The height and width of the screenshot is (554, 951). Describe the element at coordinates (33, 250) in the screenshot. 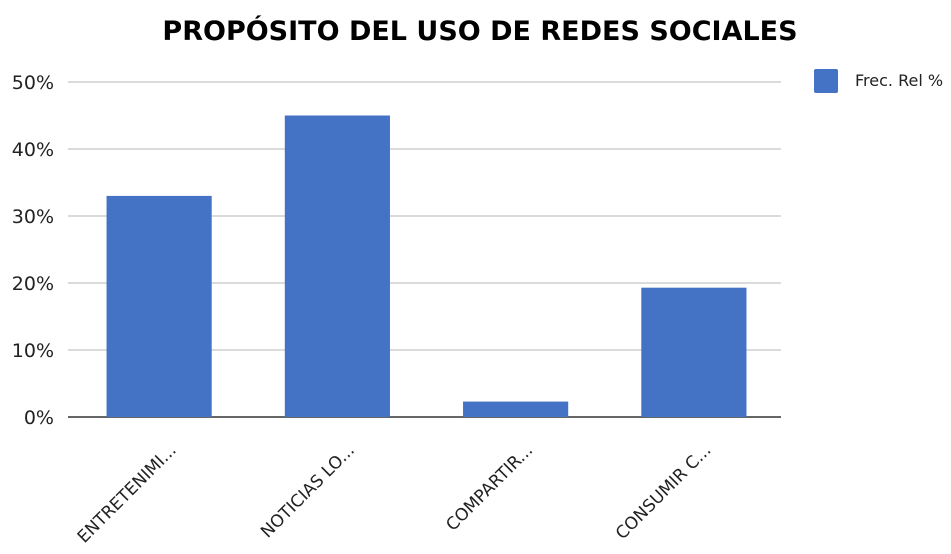

I see `y-axis: 0% 10% 20% 30% 40% 50%` at that location.